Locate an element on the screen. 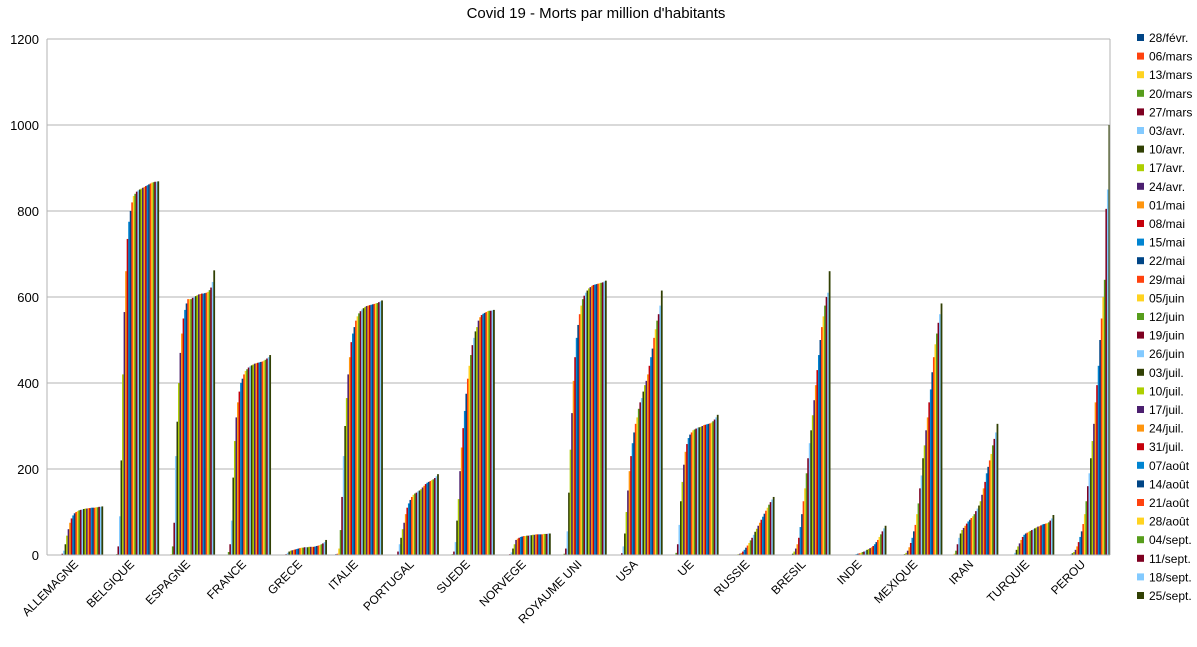 The width and height of the screenshot is (1197, 647). x-tick-label: PEROU is located at coordinates (1068, 577).